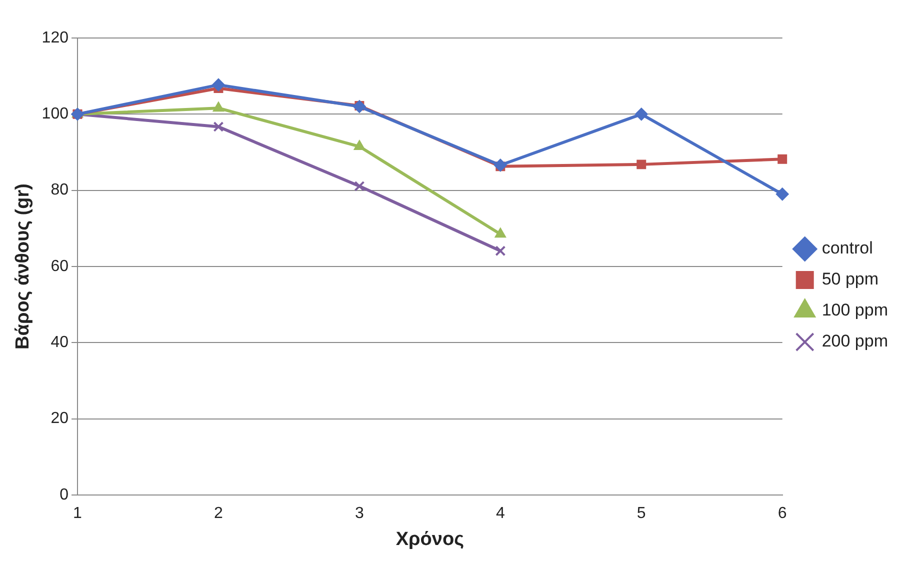 The height and width of the screenshot is (562, 920). Describe the element at coordinates (641, 513) in the screenshot. I see `x-tick-label: 5` at that location.